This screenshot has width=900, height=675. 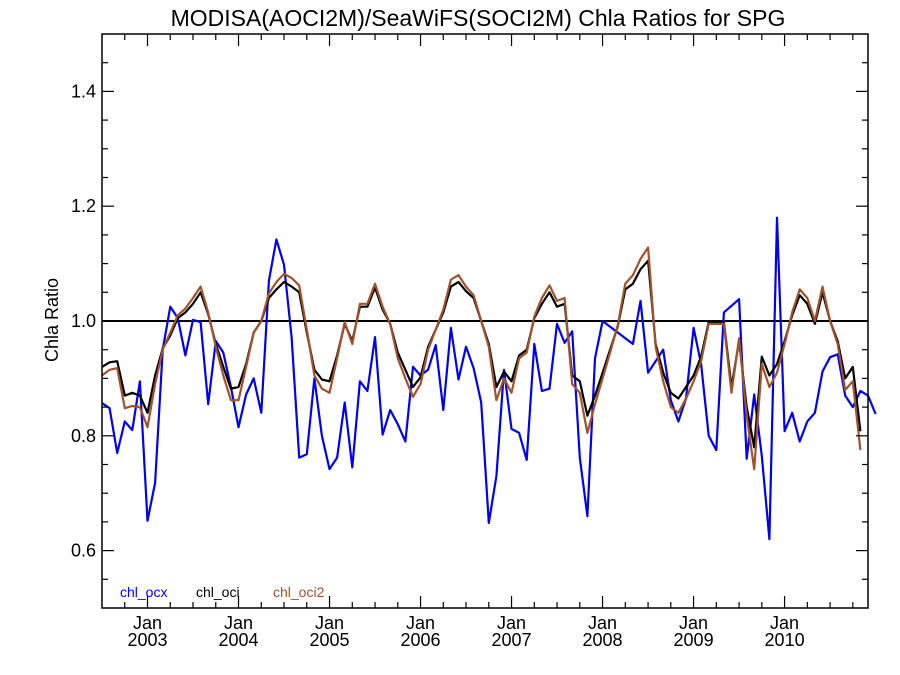 What do you see at coordinates (83, 206) in the screenshot?
I see `y-tick-label: 1.2` at bounding box center [83, 206].